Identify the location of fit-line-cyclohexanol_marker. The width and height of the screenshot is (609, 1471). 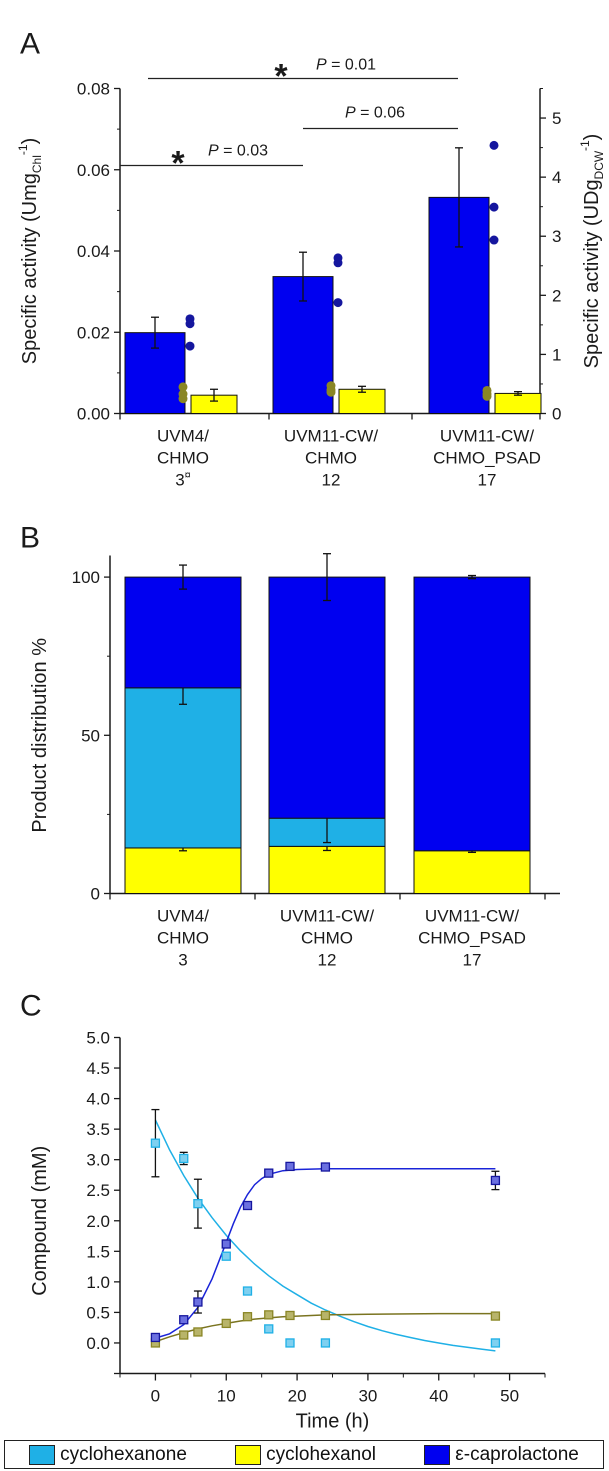
(325, 1327).